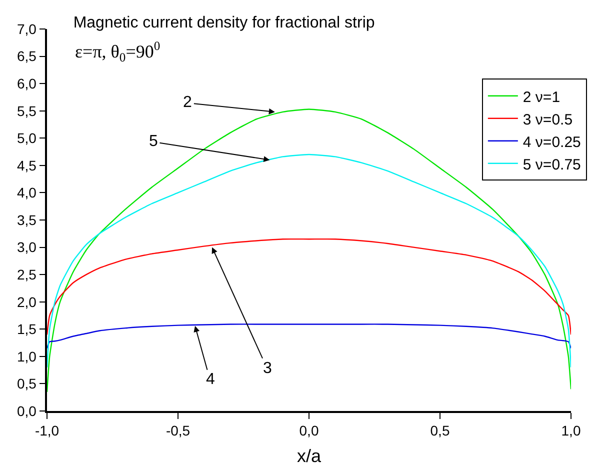 The image size is (611, 470). What do you see at coordinates (26, 138) in the screenshot?
I see `y-tick-label: 5,0` at bounding box center [26, 138].